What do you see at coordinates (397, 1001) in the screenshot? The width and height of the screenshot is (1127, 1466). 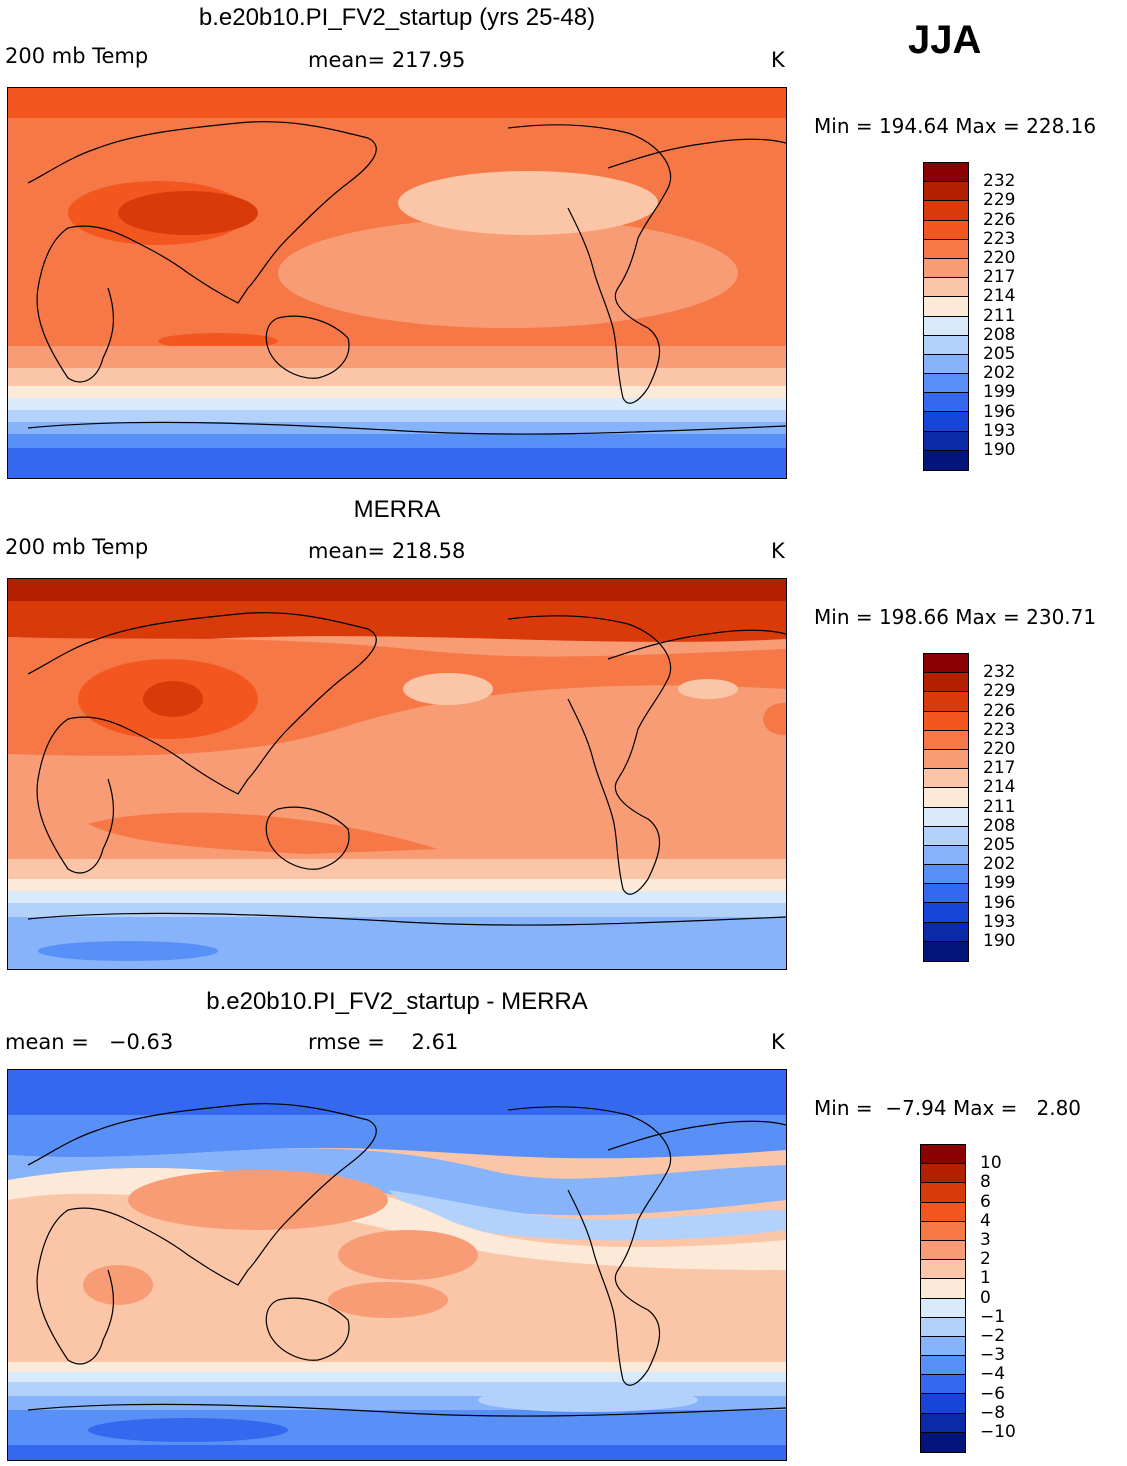 I see `panel-3-title: b.e20b10.PI_FV2_startup - MERRA` at bounding box center [397, 1001].